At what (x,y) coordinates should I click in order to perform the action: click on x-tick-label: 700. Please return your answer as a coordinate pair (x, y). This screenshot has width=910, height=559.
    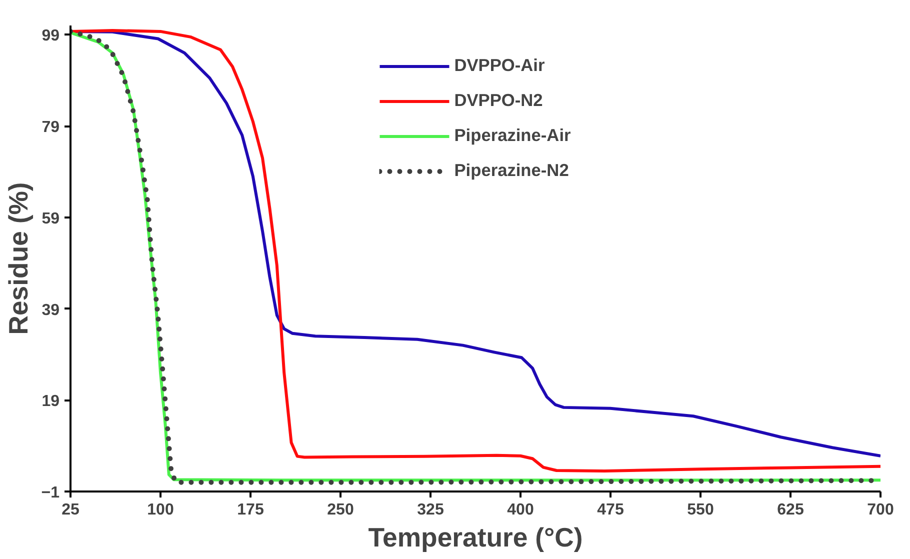
    Looking at the image, I should click on (880, 510).